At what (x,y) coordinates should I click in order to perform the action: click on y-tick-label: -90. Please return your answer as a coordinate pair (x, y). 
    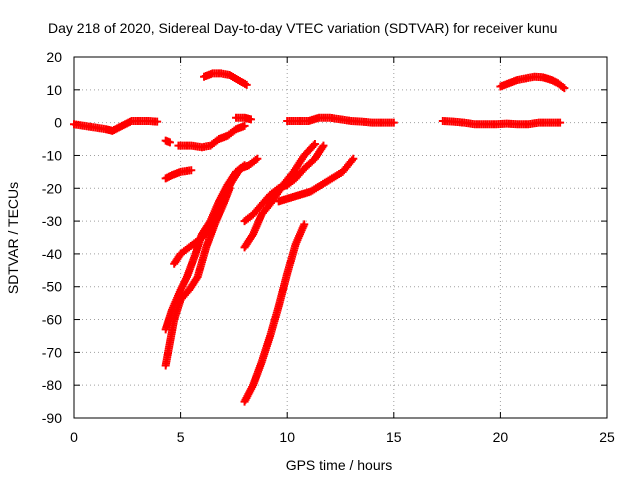
    Looking at the image, I should click on (52, 418).